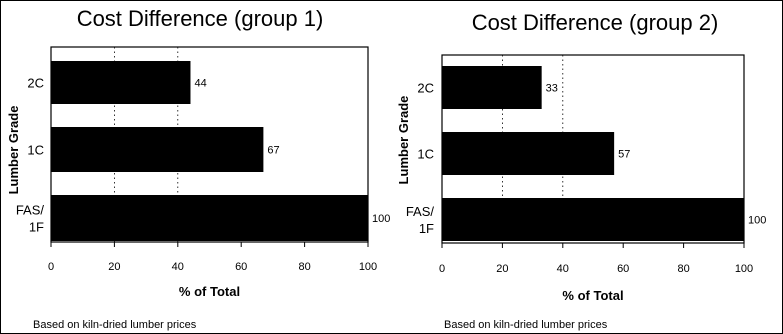  Describe the element at coordinates (200, 18) in the screenshot. I see `chart-title: Cost Difference (group 1)` at that location.